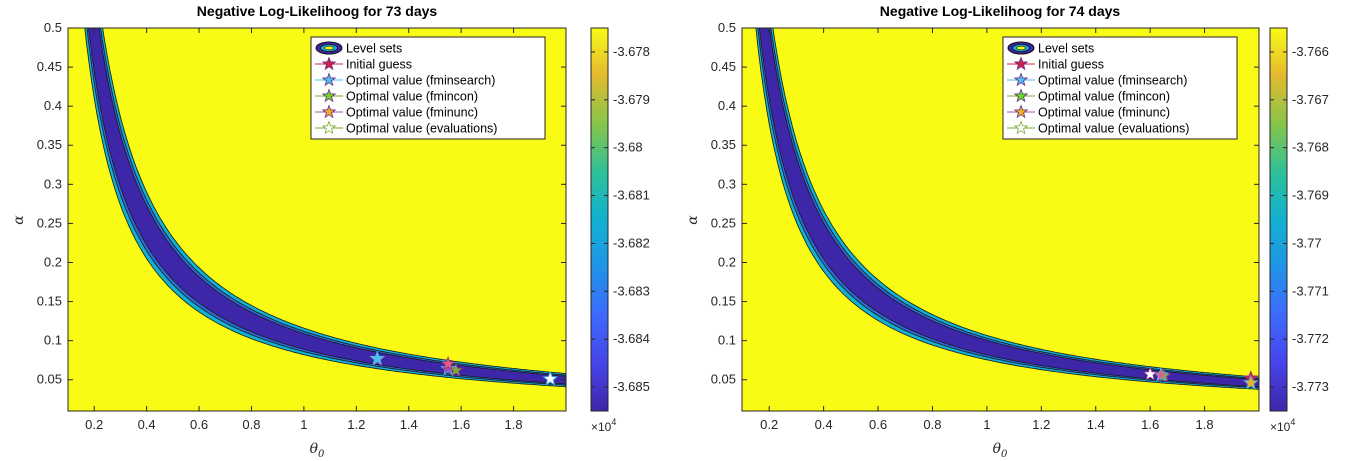 This screenshot has height=461, width=1363. Describe the element at coordinates (1310, 51) in the screenshot. I see `colorbar-tick-label: -3.766` at that location.